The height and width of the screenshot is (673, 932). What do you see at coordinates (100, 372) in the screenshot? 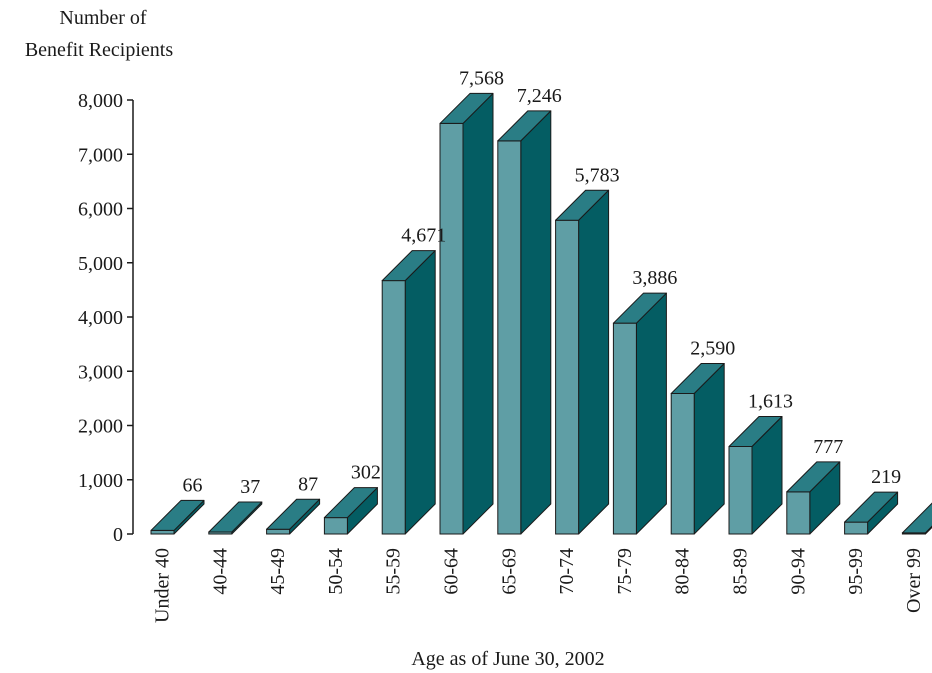
I see `y-tick-label: 3,000` at bounding box center [100, 372].